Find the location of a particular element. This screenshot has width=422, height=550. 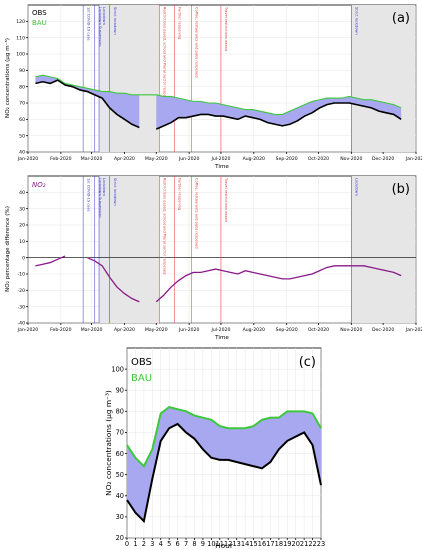

pa-ytick-label-3: 70 is located at coordinates (22, 104).